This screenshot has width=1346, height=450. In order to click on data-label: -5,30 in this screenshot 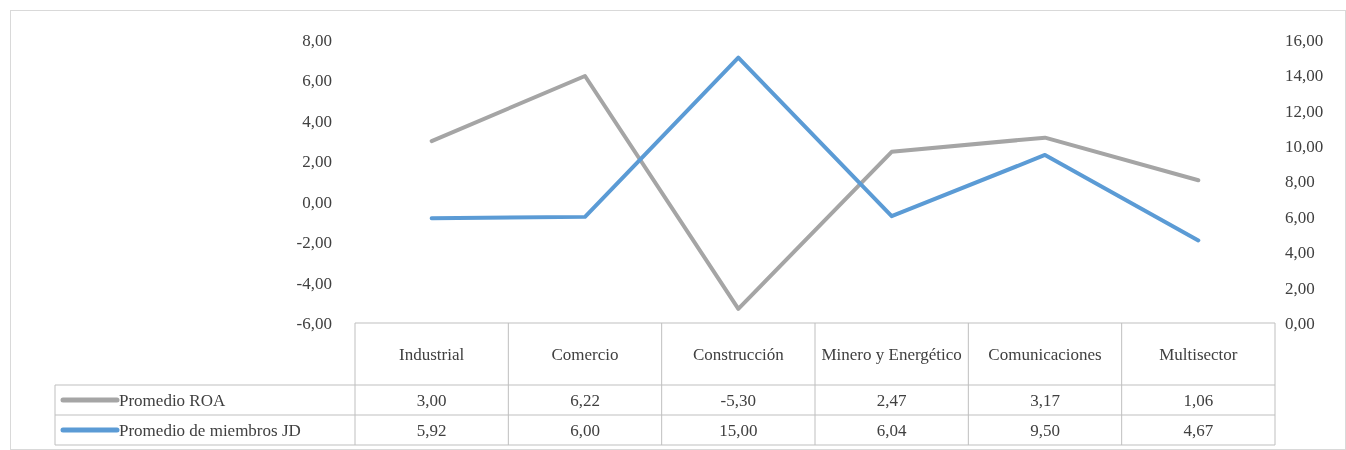, I will do `click(738, 400)`.